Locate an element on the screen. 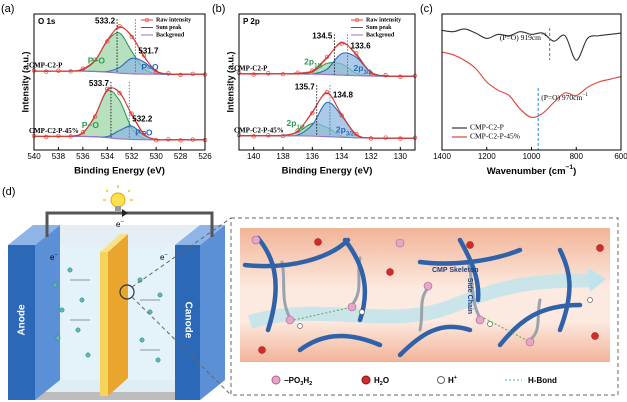  cathode-label: Canode is located at coordinates (187, 320).